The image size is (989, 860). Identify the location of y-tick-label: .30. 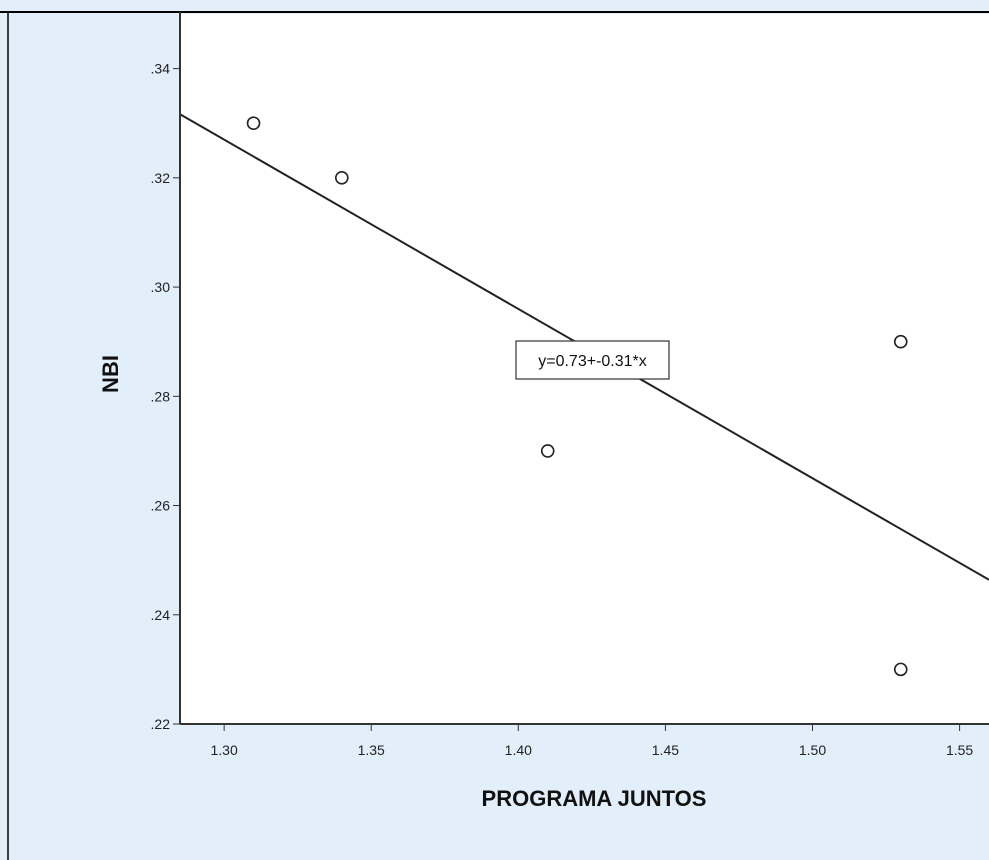
(161, 287).